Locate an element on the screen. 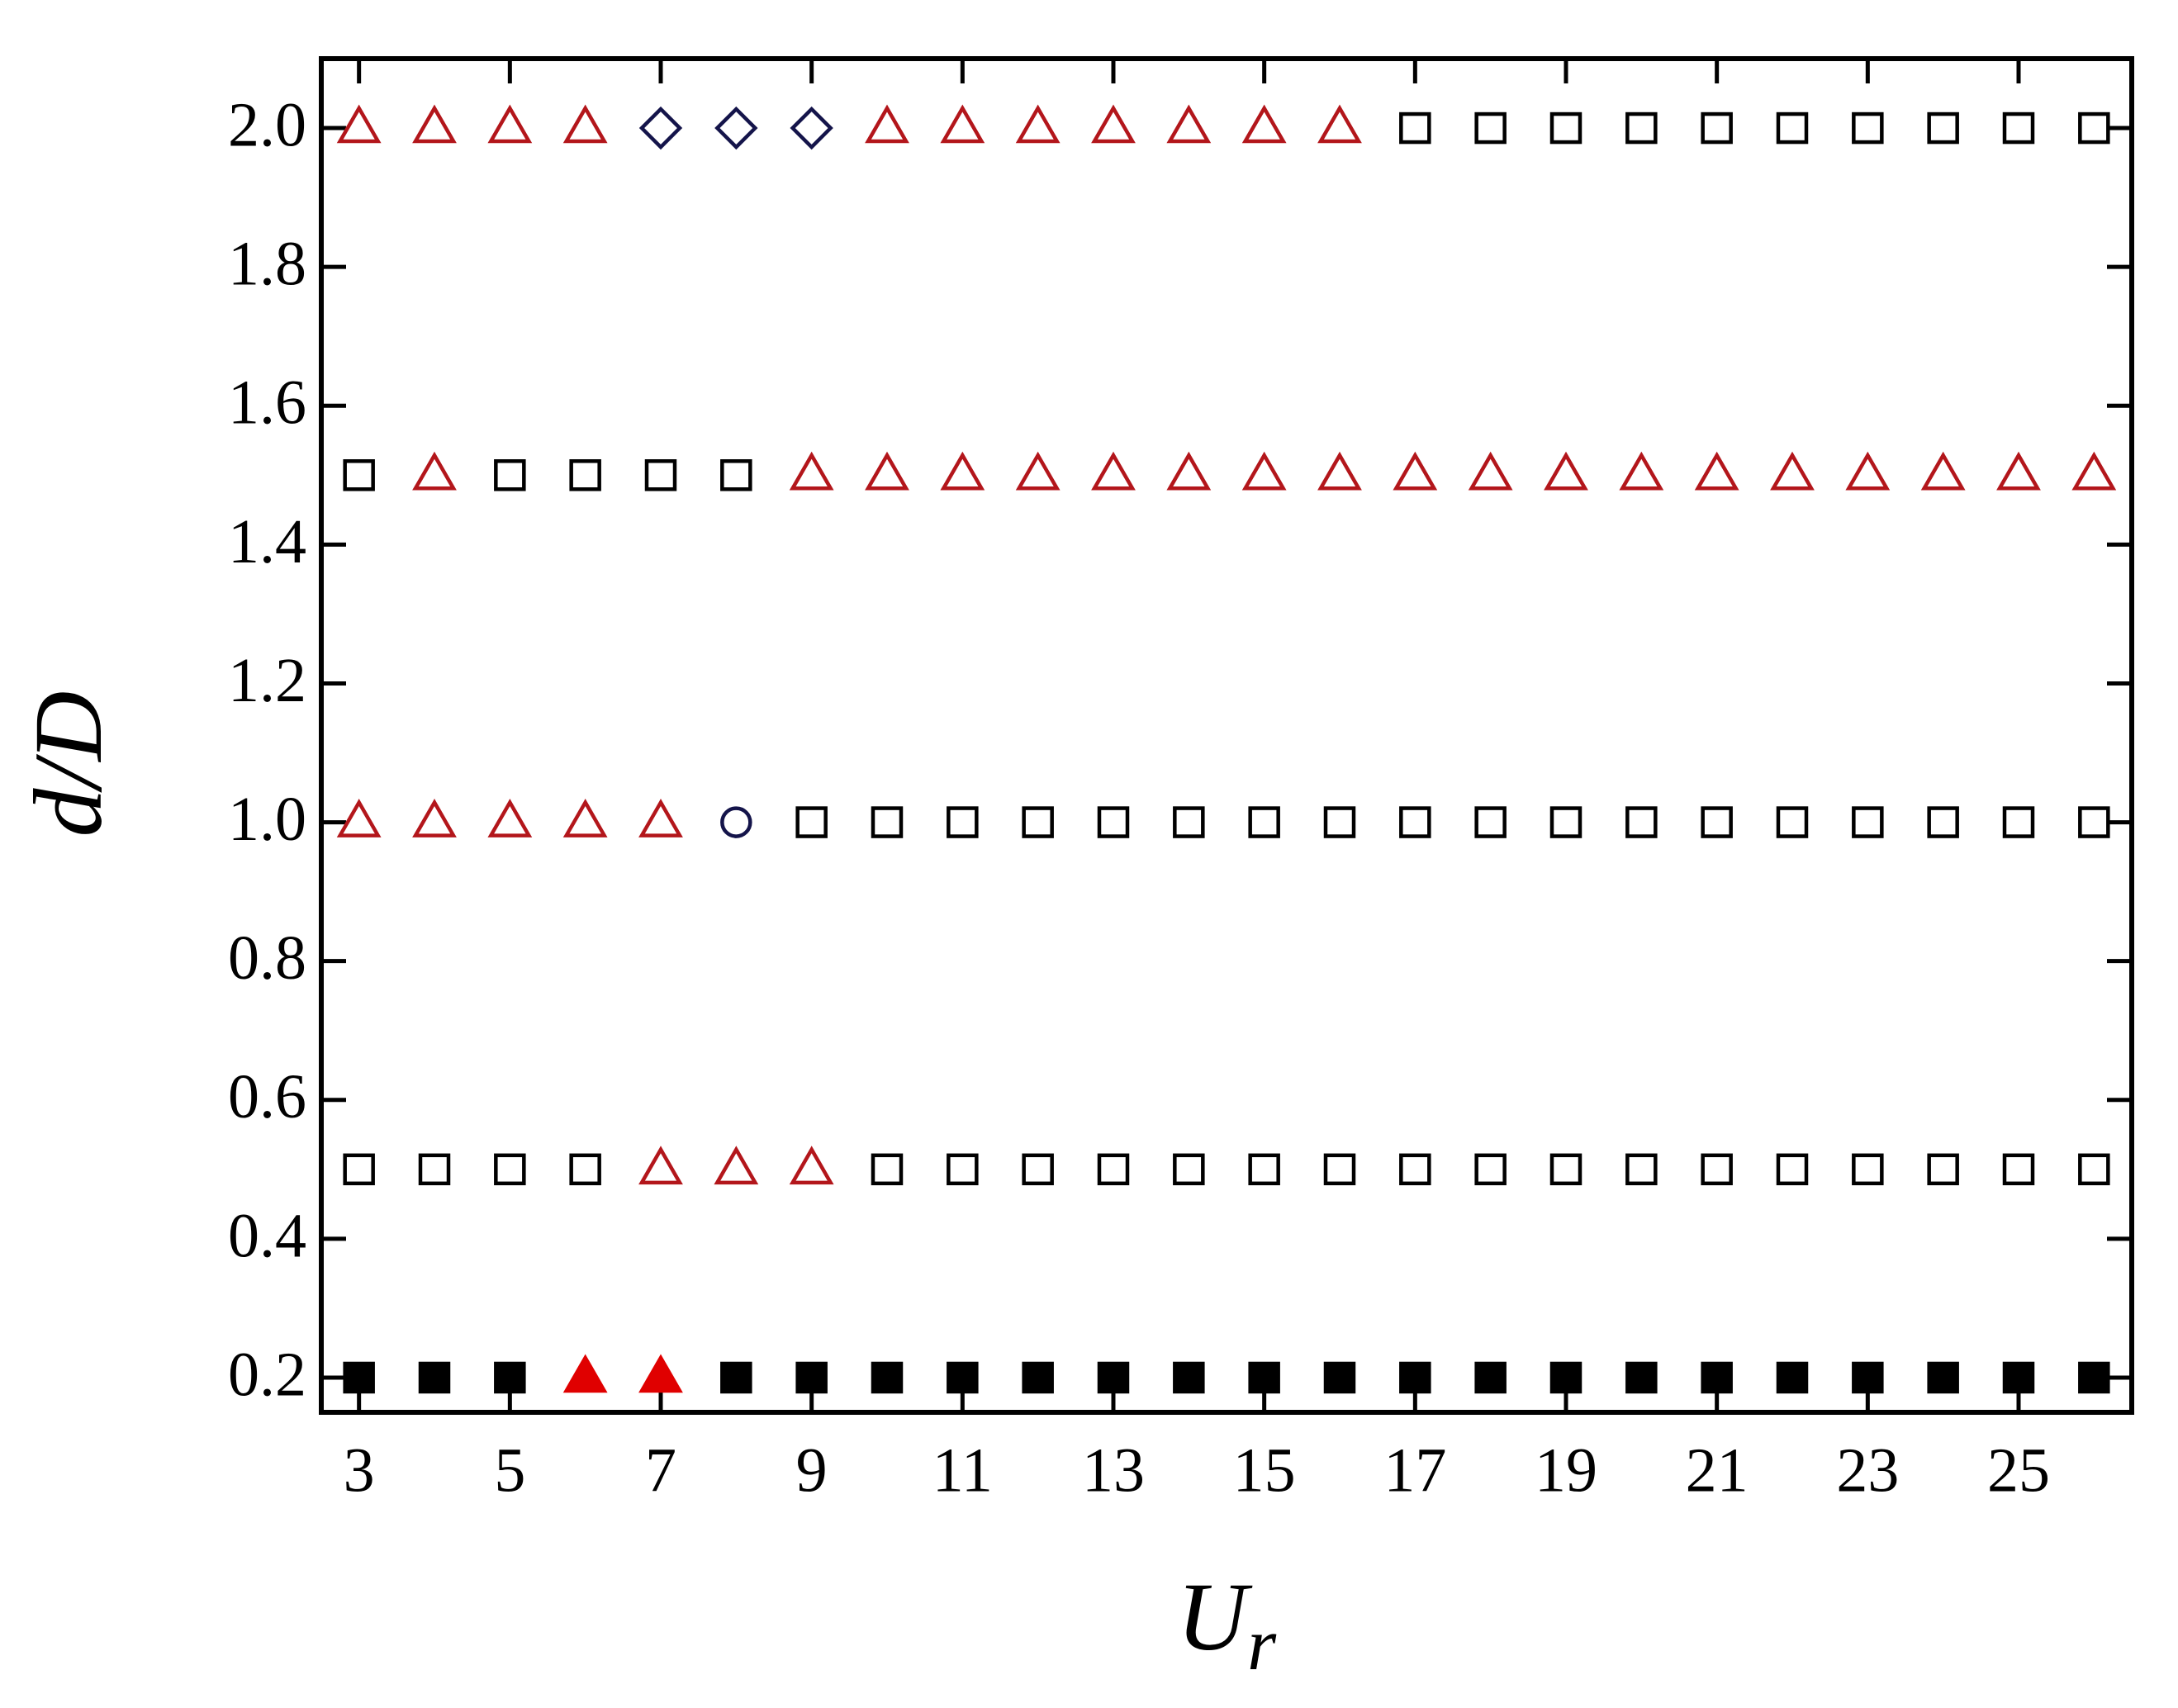  y-tick-label: 0.8 is located at coordinates (267, 958).